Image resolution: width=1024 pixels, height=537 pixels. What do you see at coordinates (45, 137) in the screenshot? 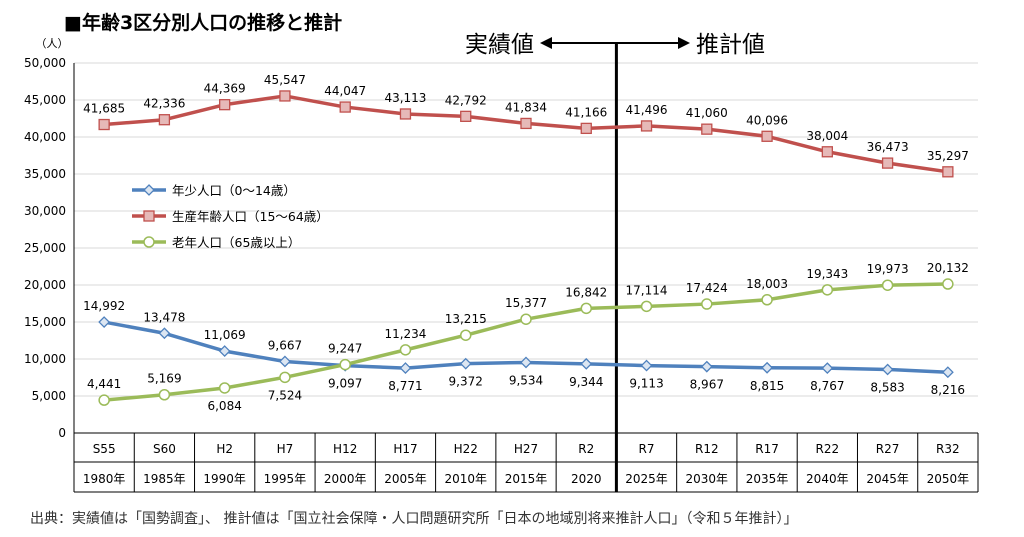
I see `y-tick-label: 40,000` at bounding box center [45, 137].